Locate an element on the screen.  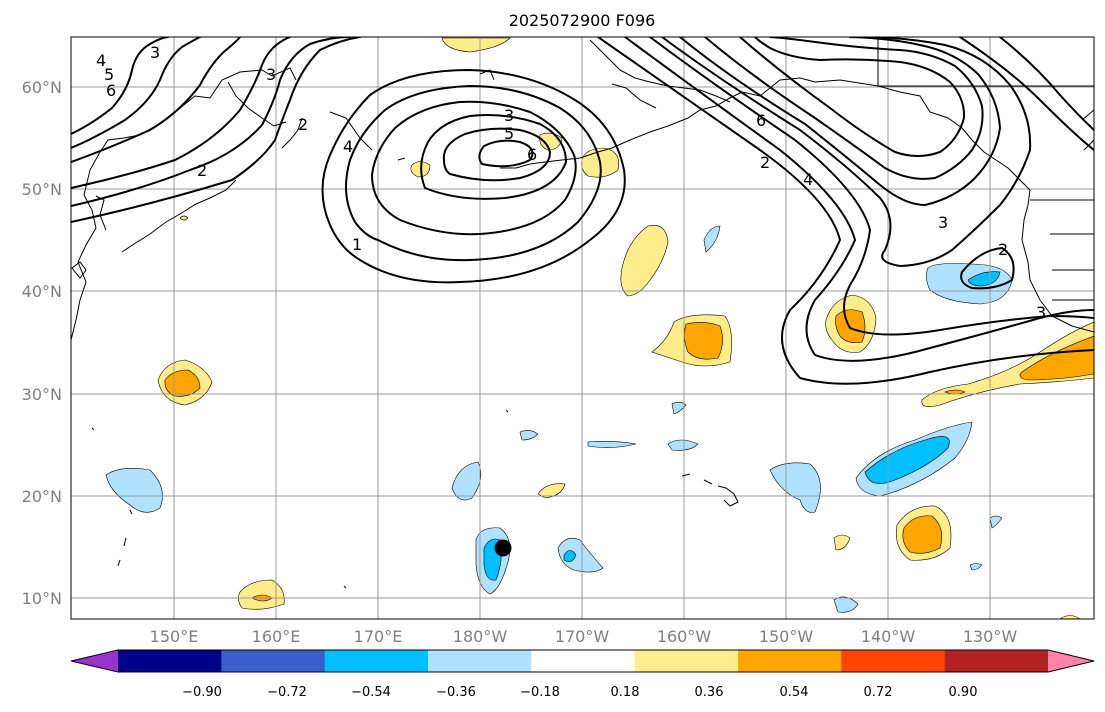
colorbar-outline is located at coordinates (582, 661).